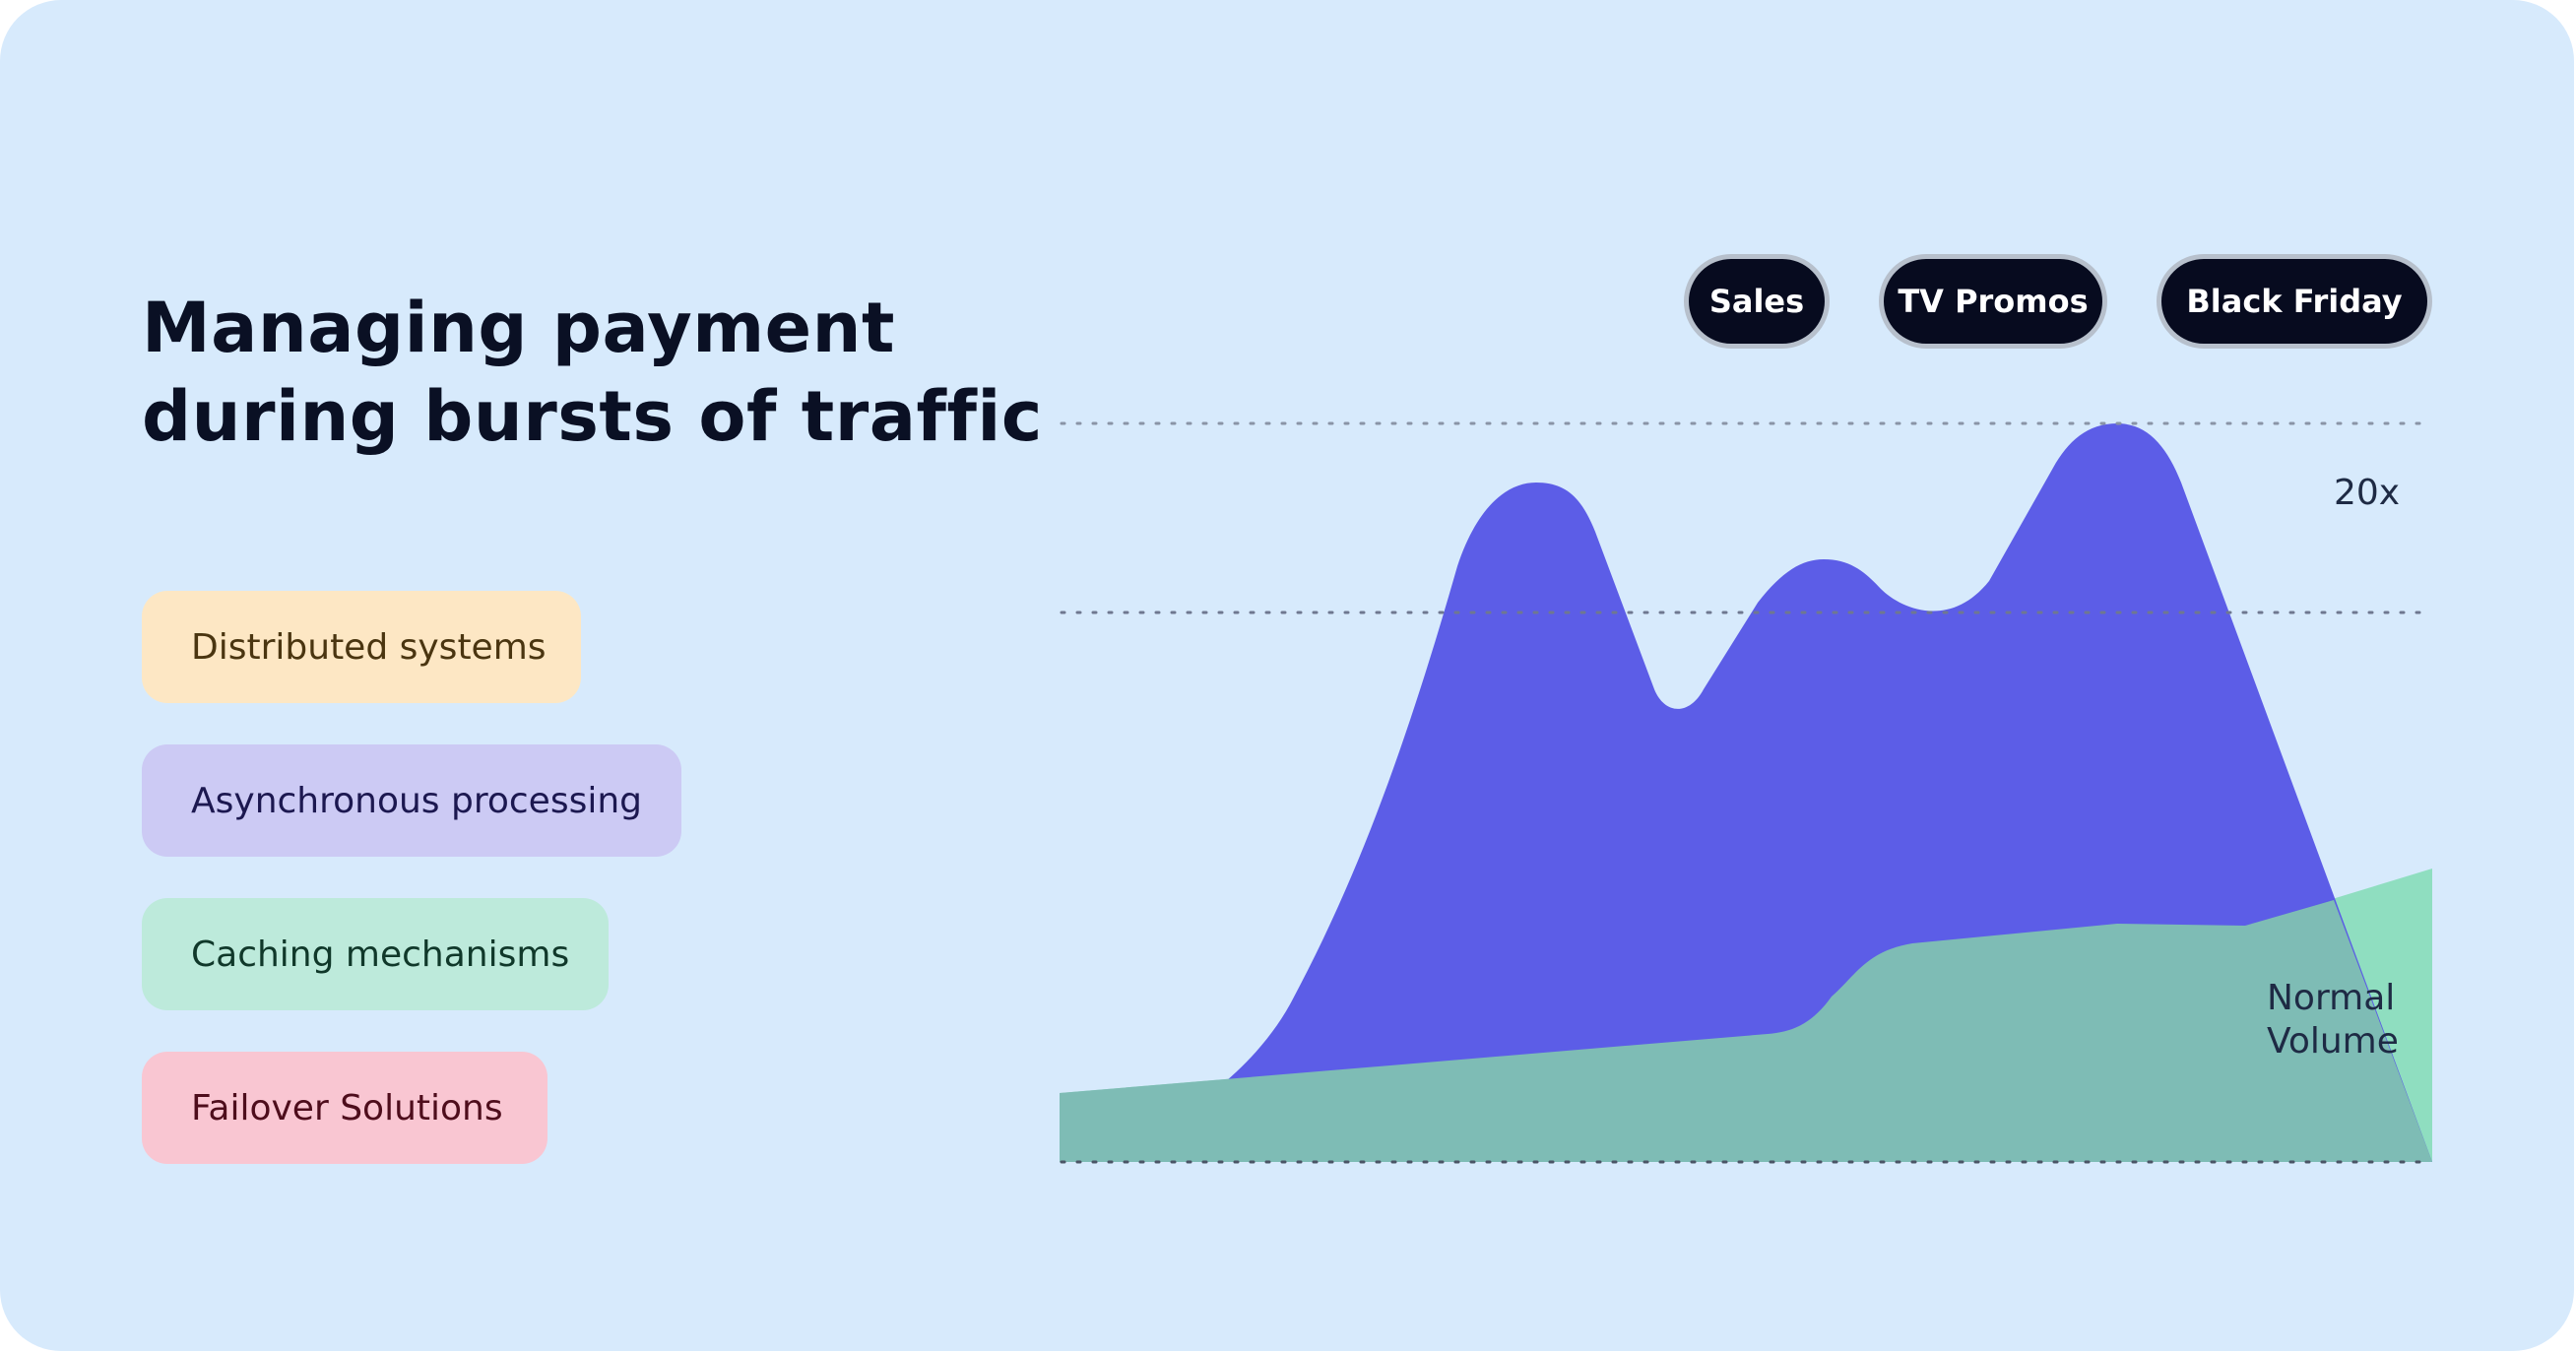 This screenshot has height=1353, width=2576. I want to click on feature-label: Failover Solutions, so click(347, 1107).